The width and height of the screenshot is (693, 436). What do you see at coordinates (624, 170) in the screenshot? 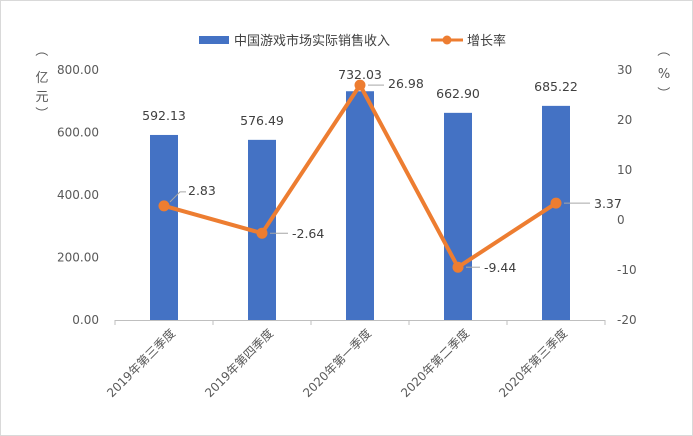
I see `right-axis-tick: 10` at bounding box center [624, 170].